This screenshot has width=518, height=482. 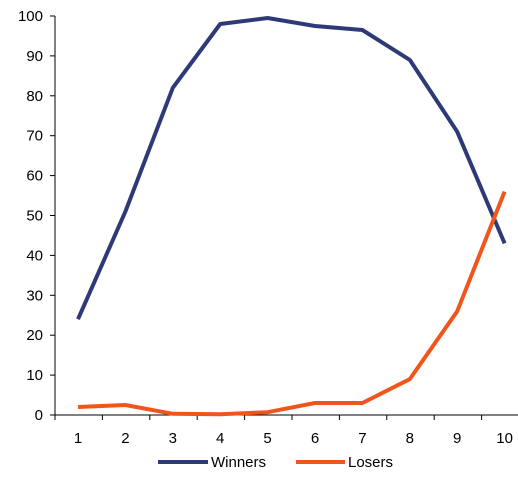 What do you see at coordinates (34, 295) in the screenshot?
I see `y-tick-label: 30` at bounding box center [34, 295].